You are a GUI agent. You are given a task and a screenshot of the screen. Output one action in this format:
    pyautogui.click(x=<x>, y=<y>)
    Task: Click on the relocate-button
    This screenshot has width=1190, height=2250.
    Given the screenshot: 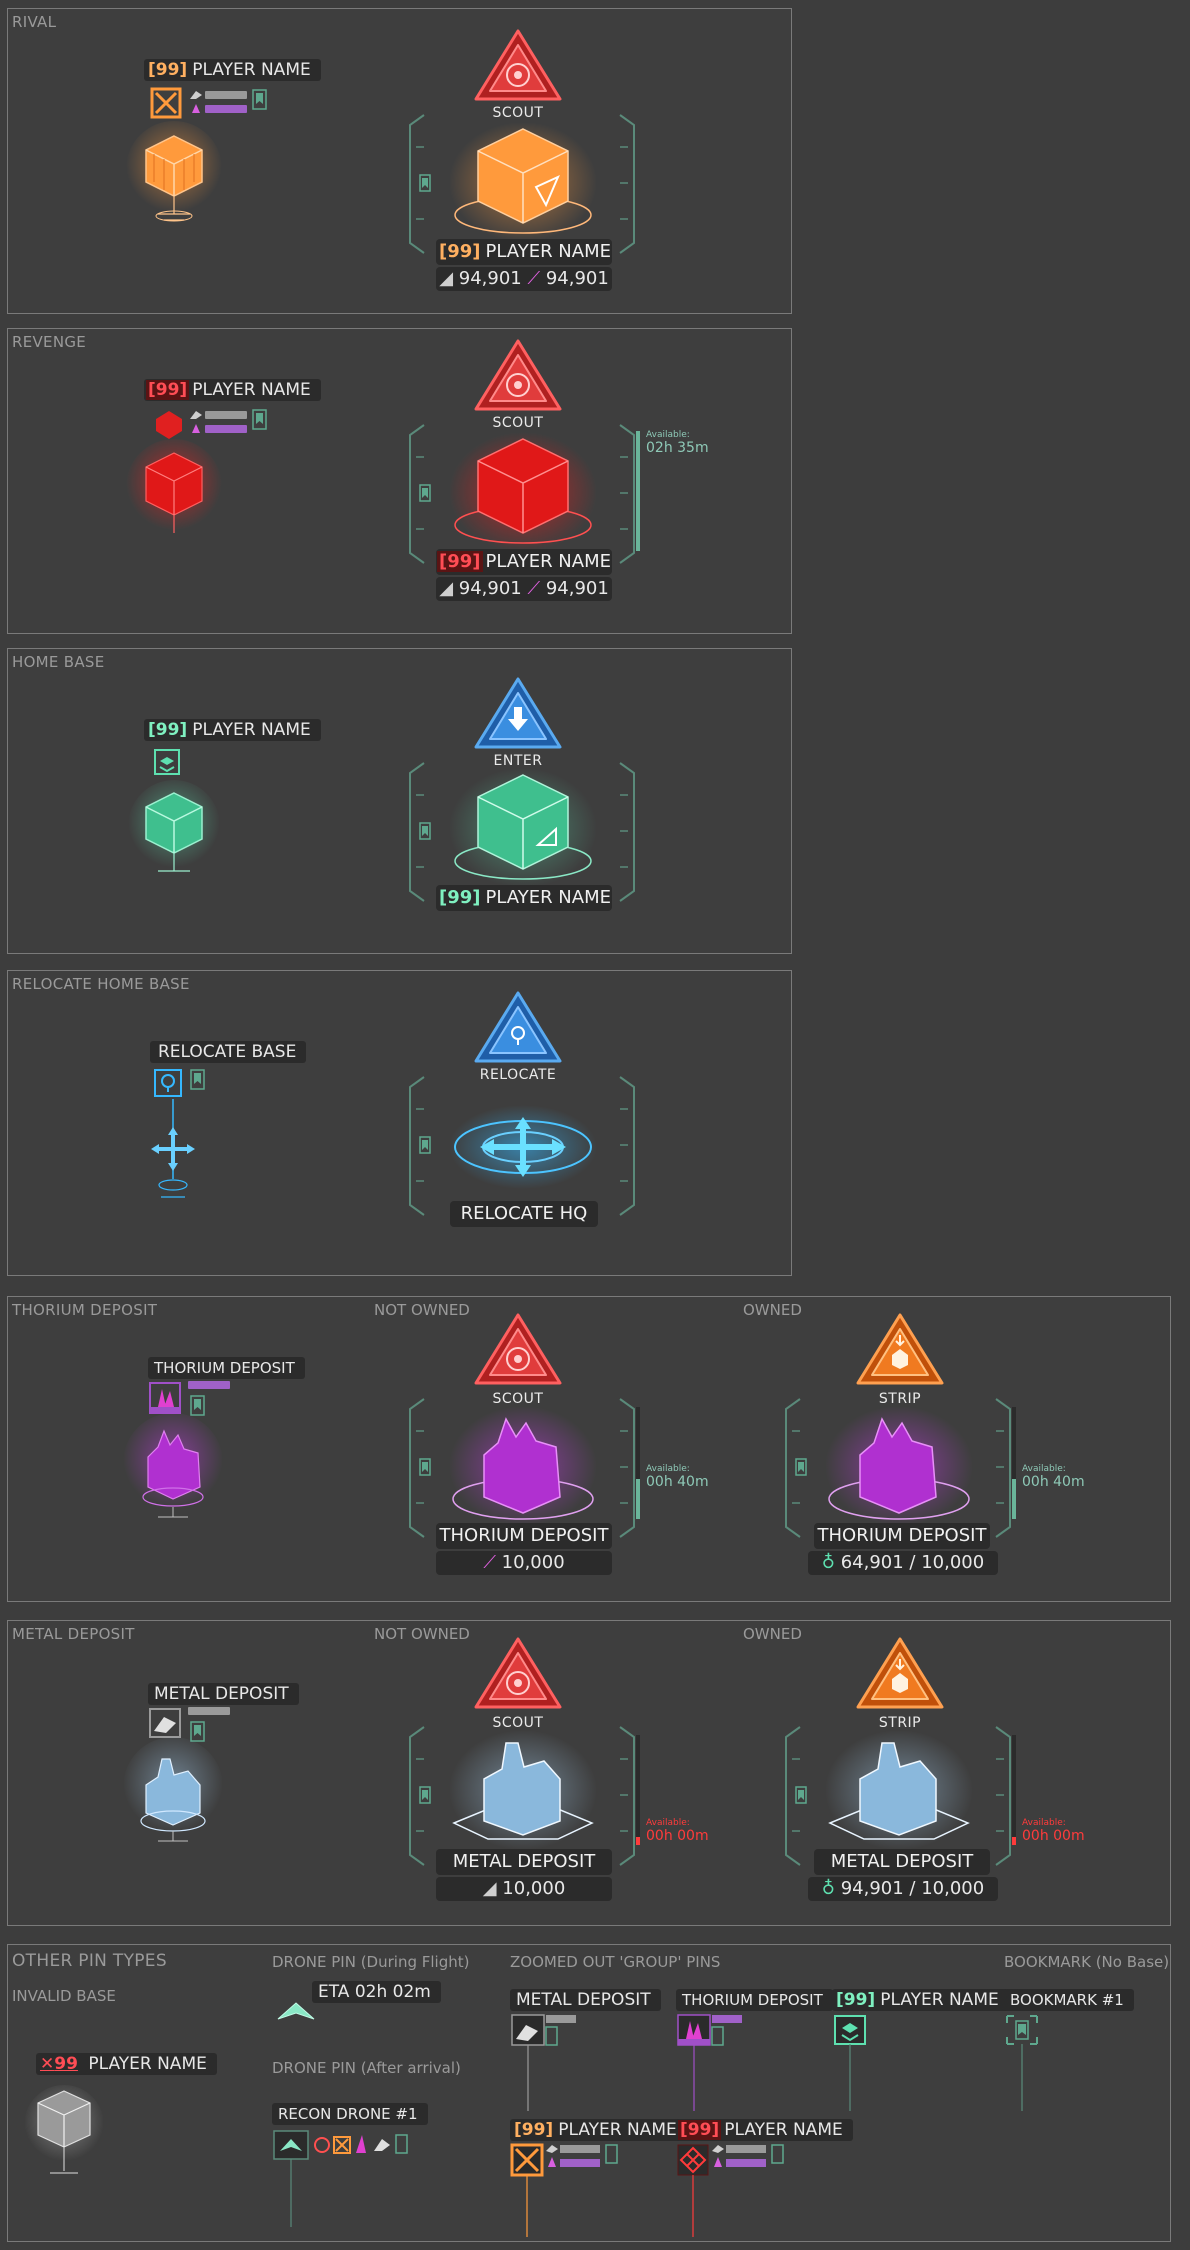 What is the action you would take?
    pyautogui.click(x=518, y=1031)
    